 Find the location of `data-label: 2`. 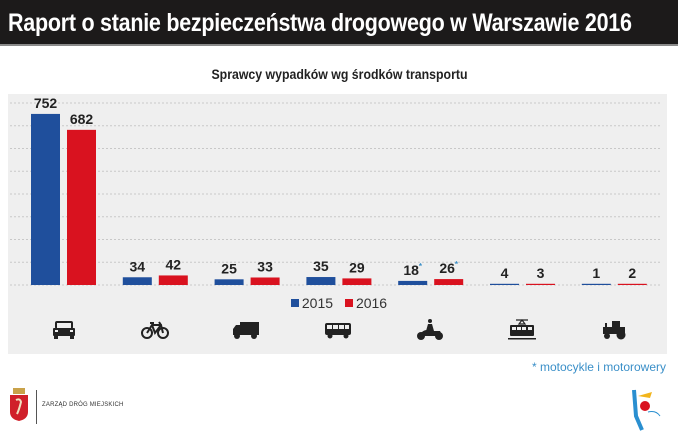

data-label: 2 is located at coordinates (632, 273).